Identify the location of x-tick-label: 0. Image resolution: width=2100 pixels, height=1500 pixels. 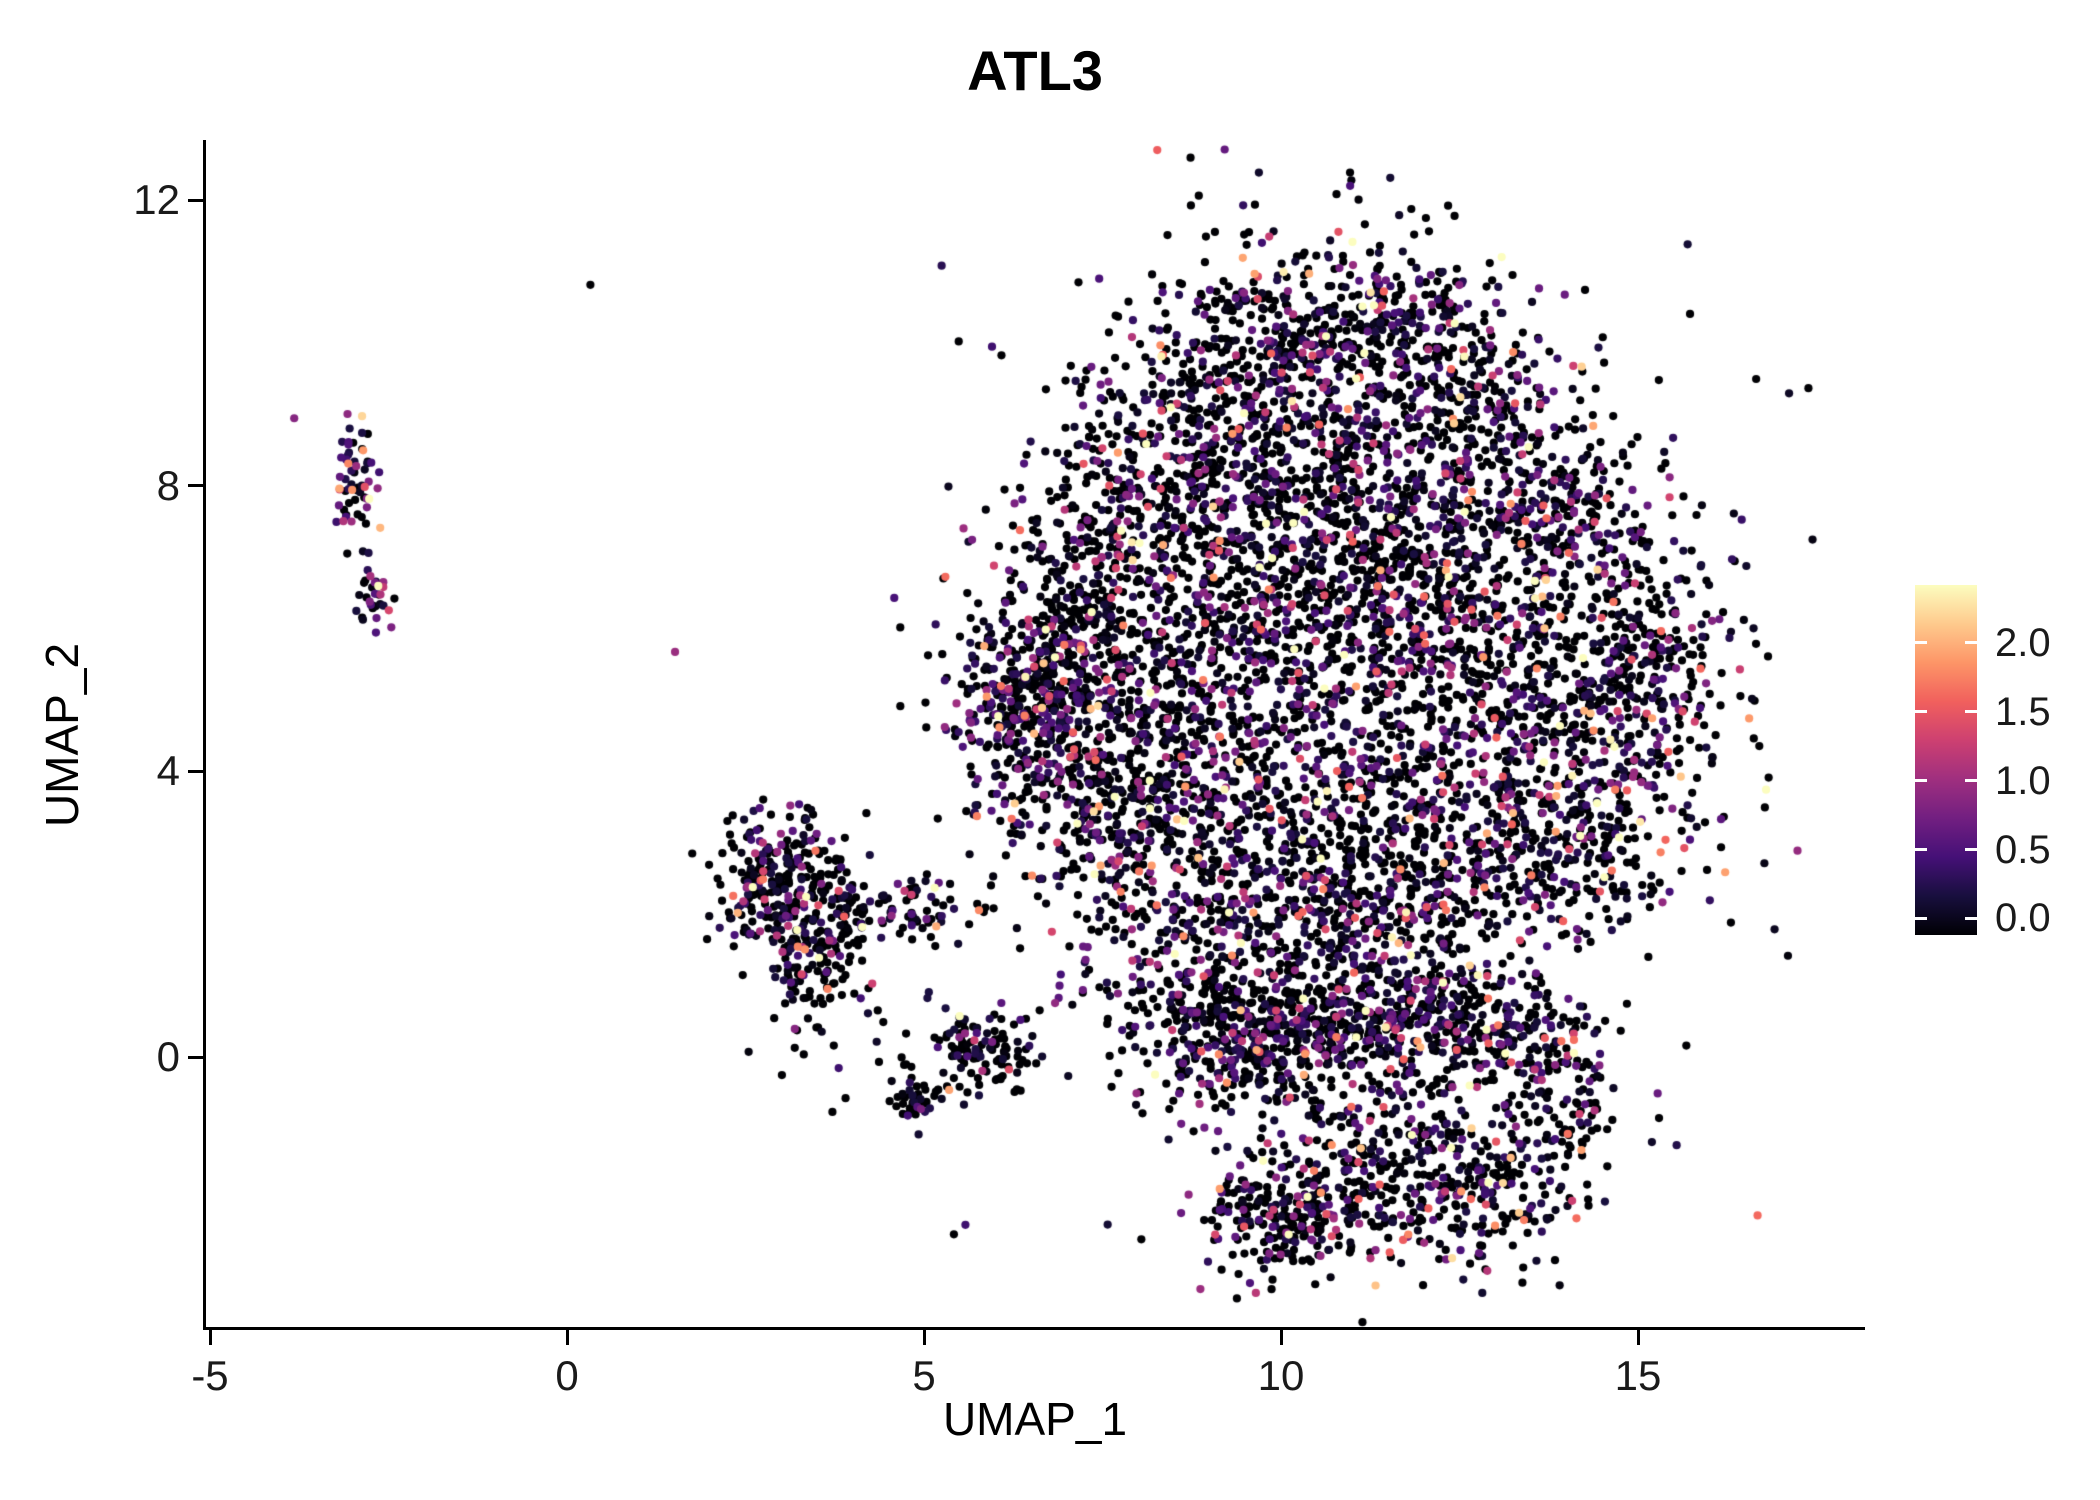
(567, 1375).